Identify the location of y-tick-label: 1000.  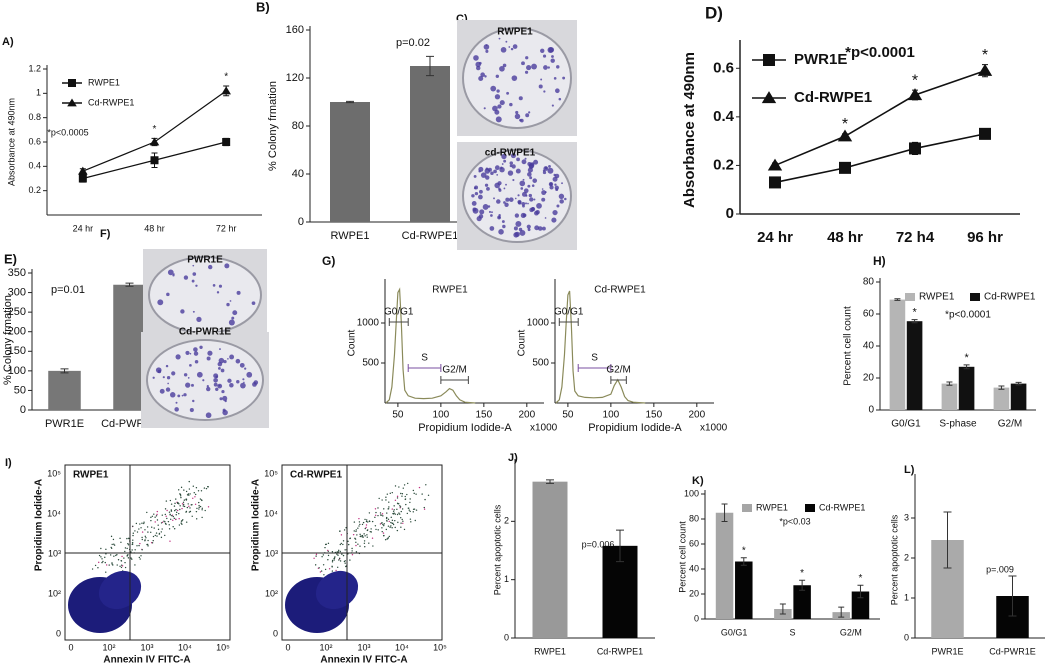
(538, 323).